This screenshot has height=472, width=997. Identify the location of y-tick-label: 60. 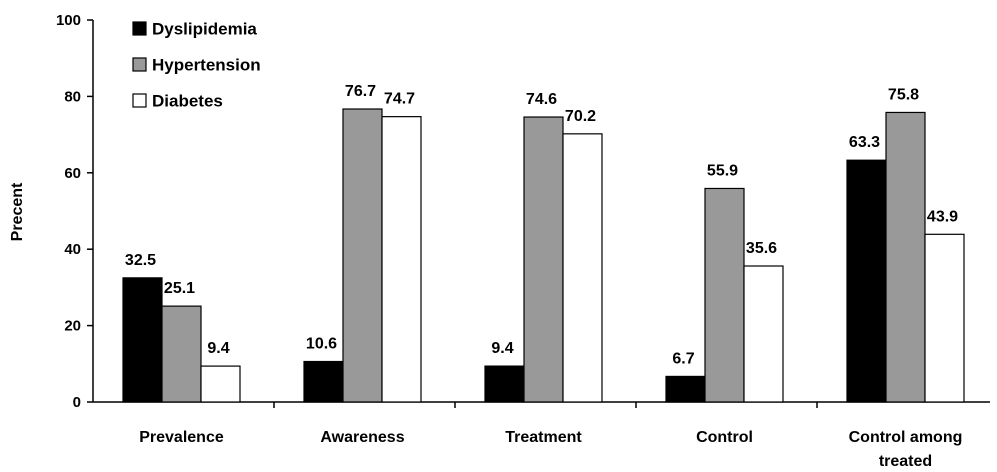
(72, 173).